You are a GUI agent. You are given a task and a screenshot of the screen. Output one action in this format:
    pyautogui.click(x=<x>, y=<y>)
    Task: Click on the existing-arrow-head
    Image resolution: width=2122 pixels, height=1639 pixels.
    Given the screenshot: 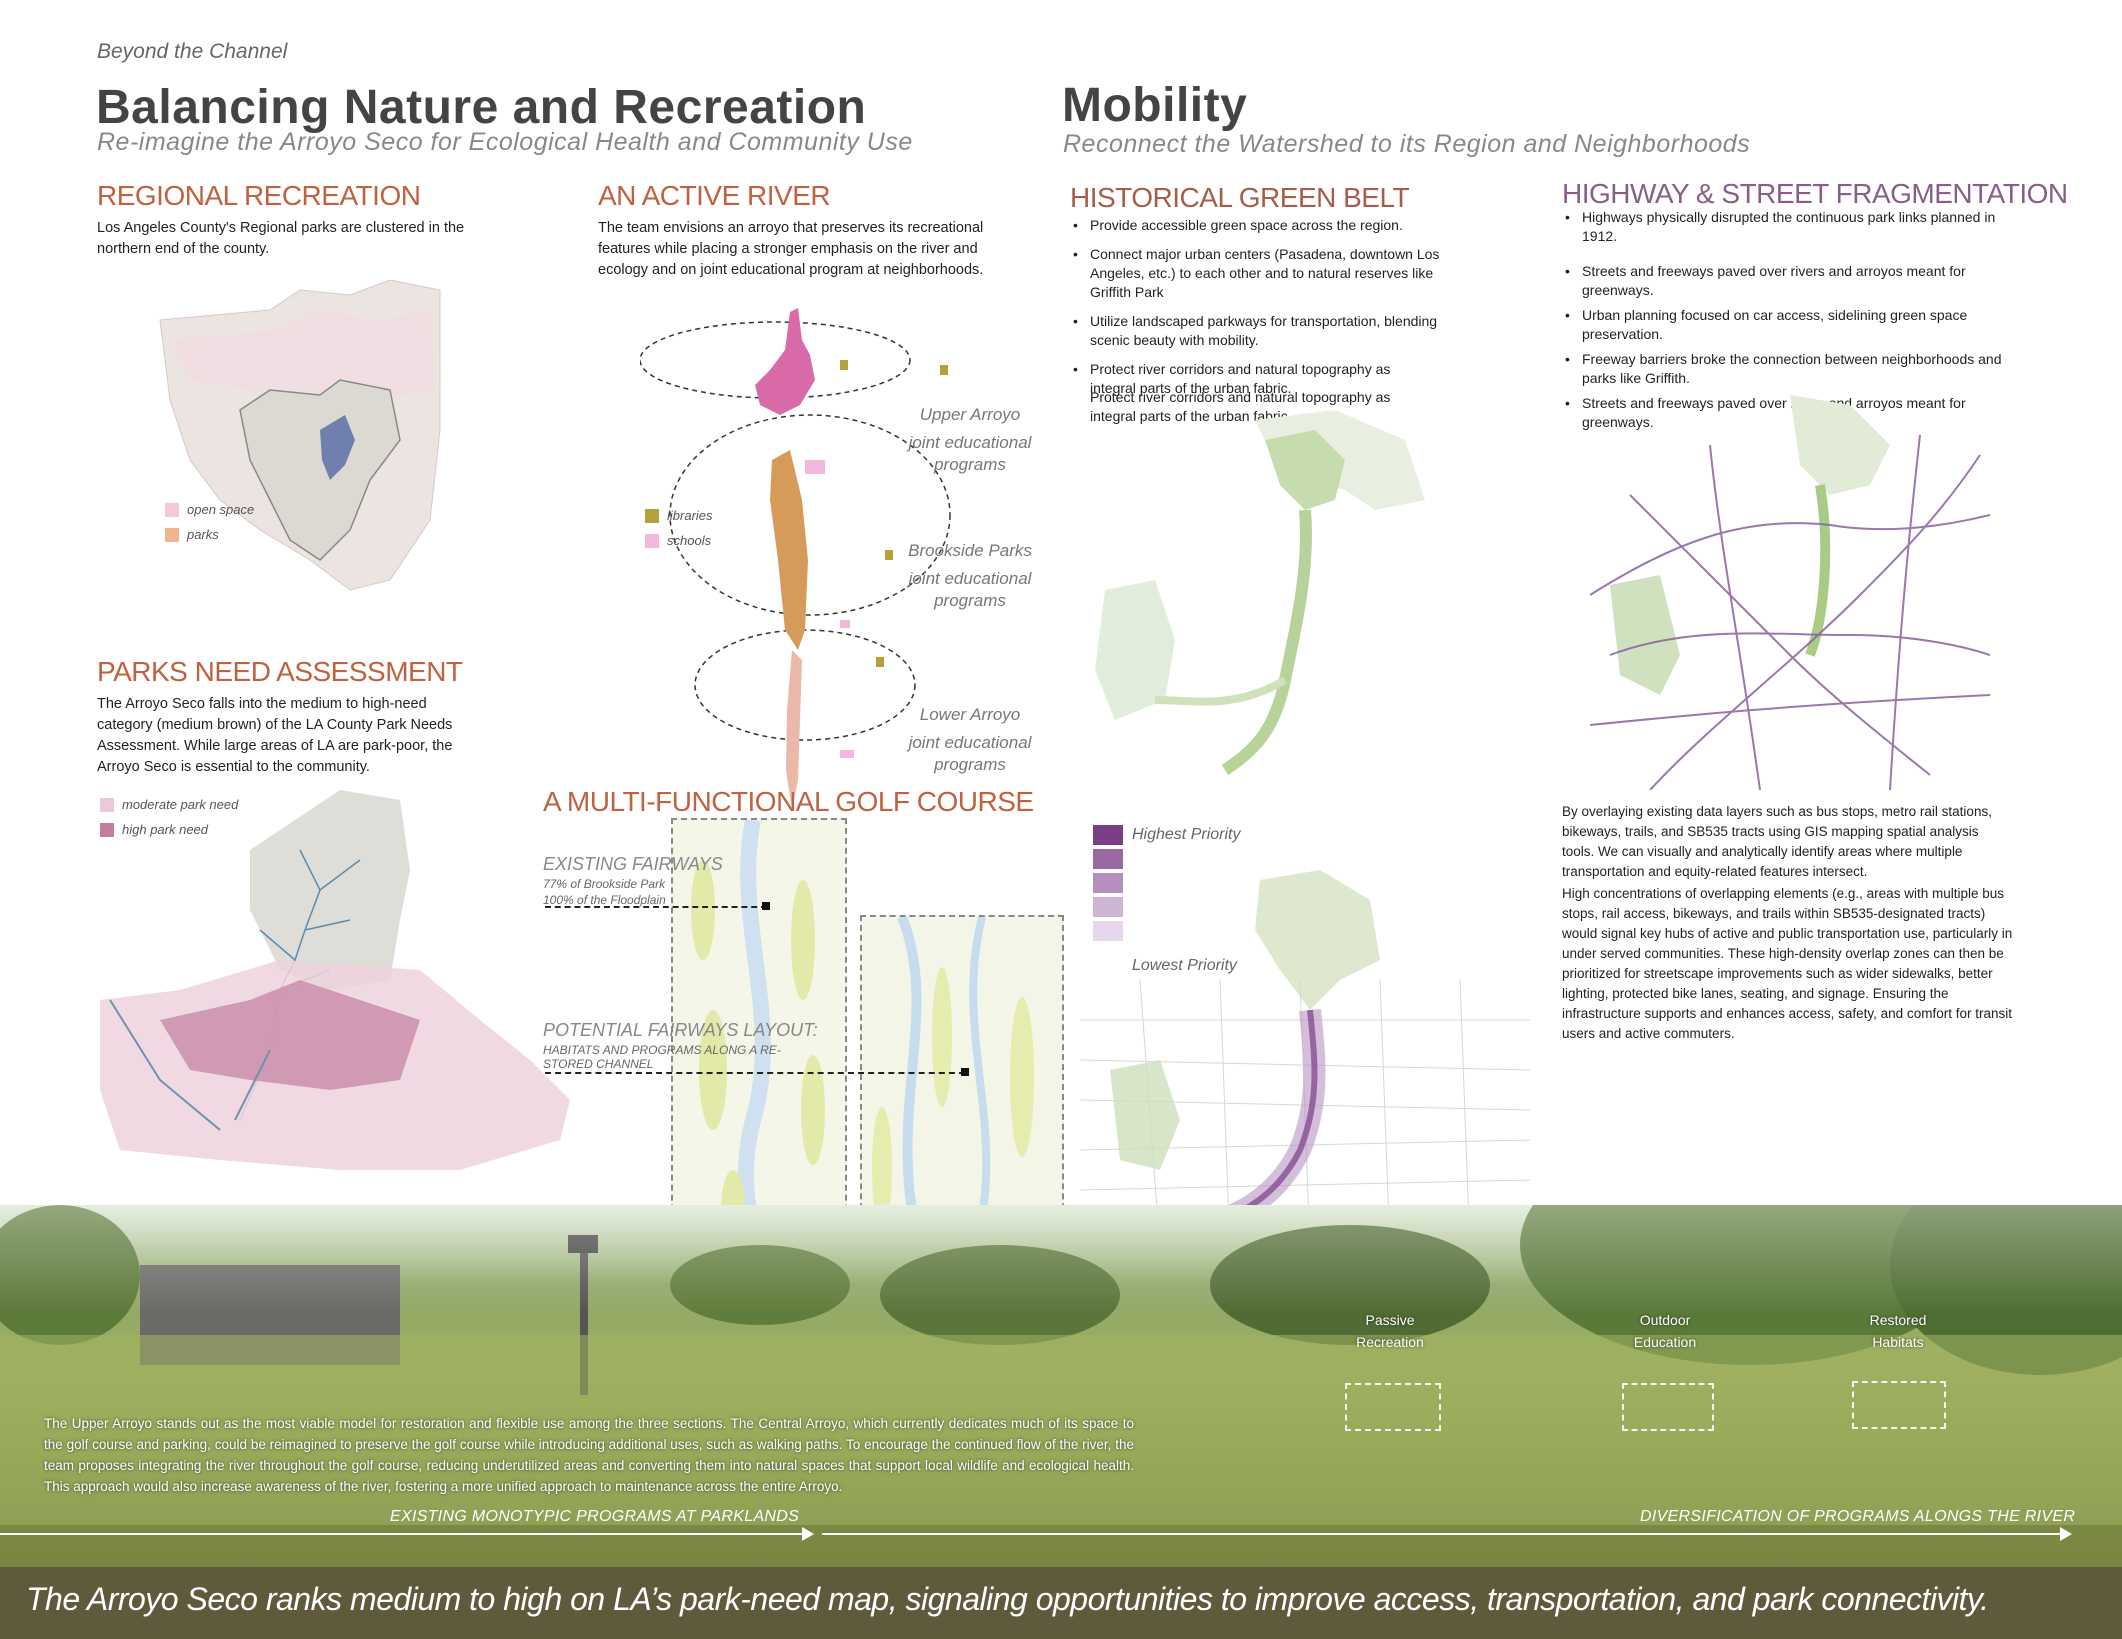 What is the action you would take?
    pyautogui.click(x=808, y=1534)
    